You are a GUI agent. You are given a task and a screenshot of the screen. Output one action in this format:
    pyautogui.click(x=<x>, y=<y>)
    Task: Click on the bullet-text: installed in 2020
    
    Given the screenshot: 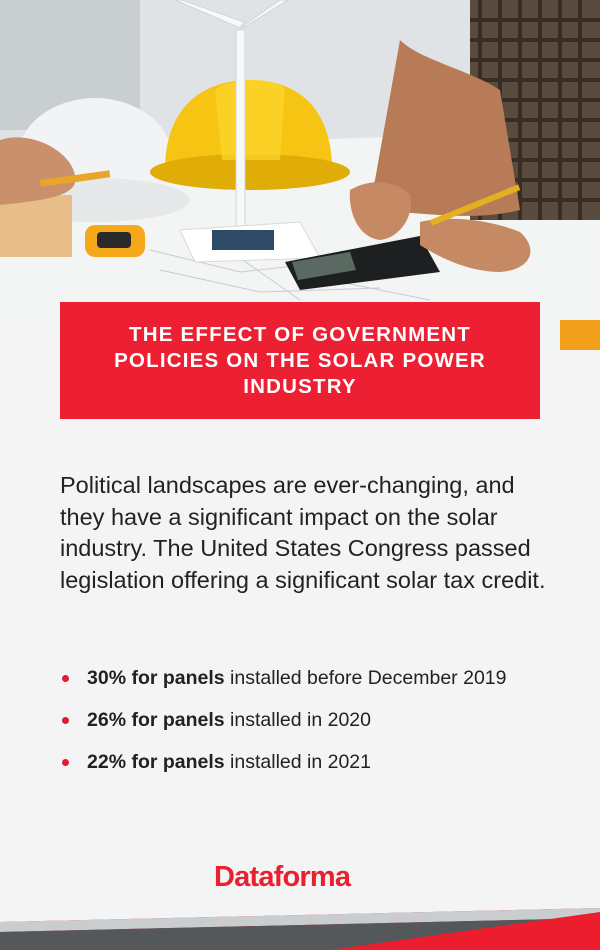 What is the action you would take?
    pyautogui.click(x=297, y=720)
    